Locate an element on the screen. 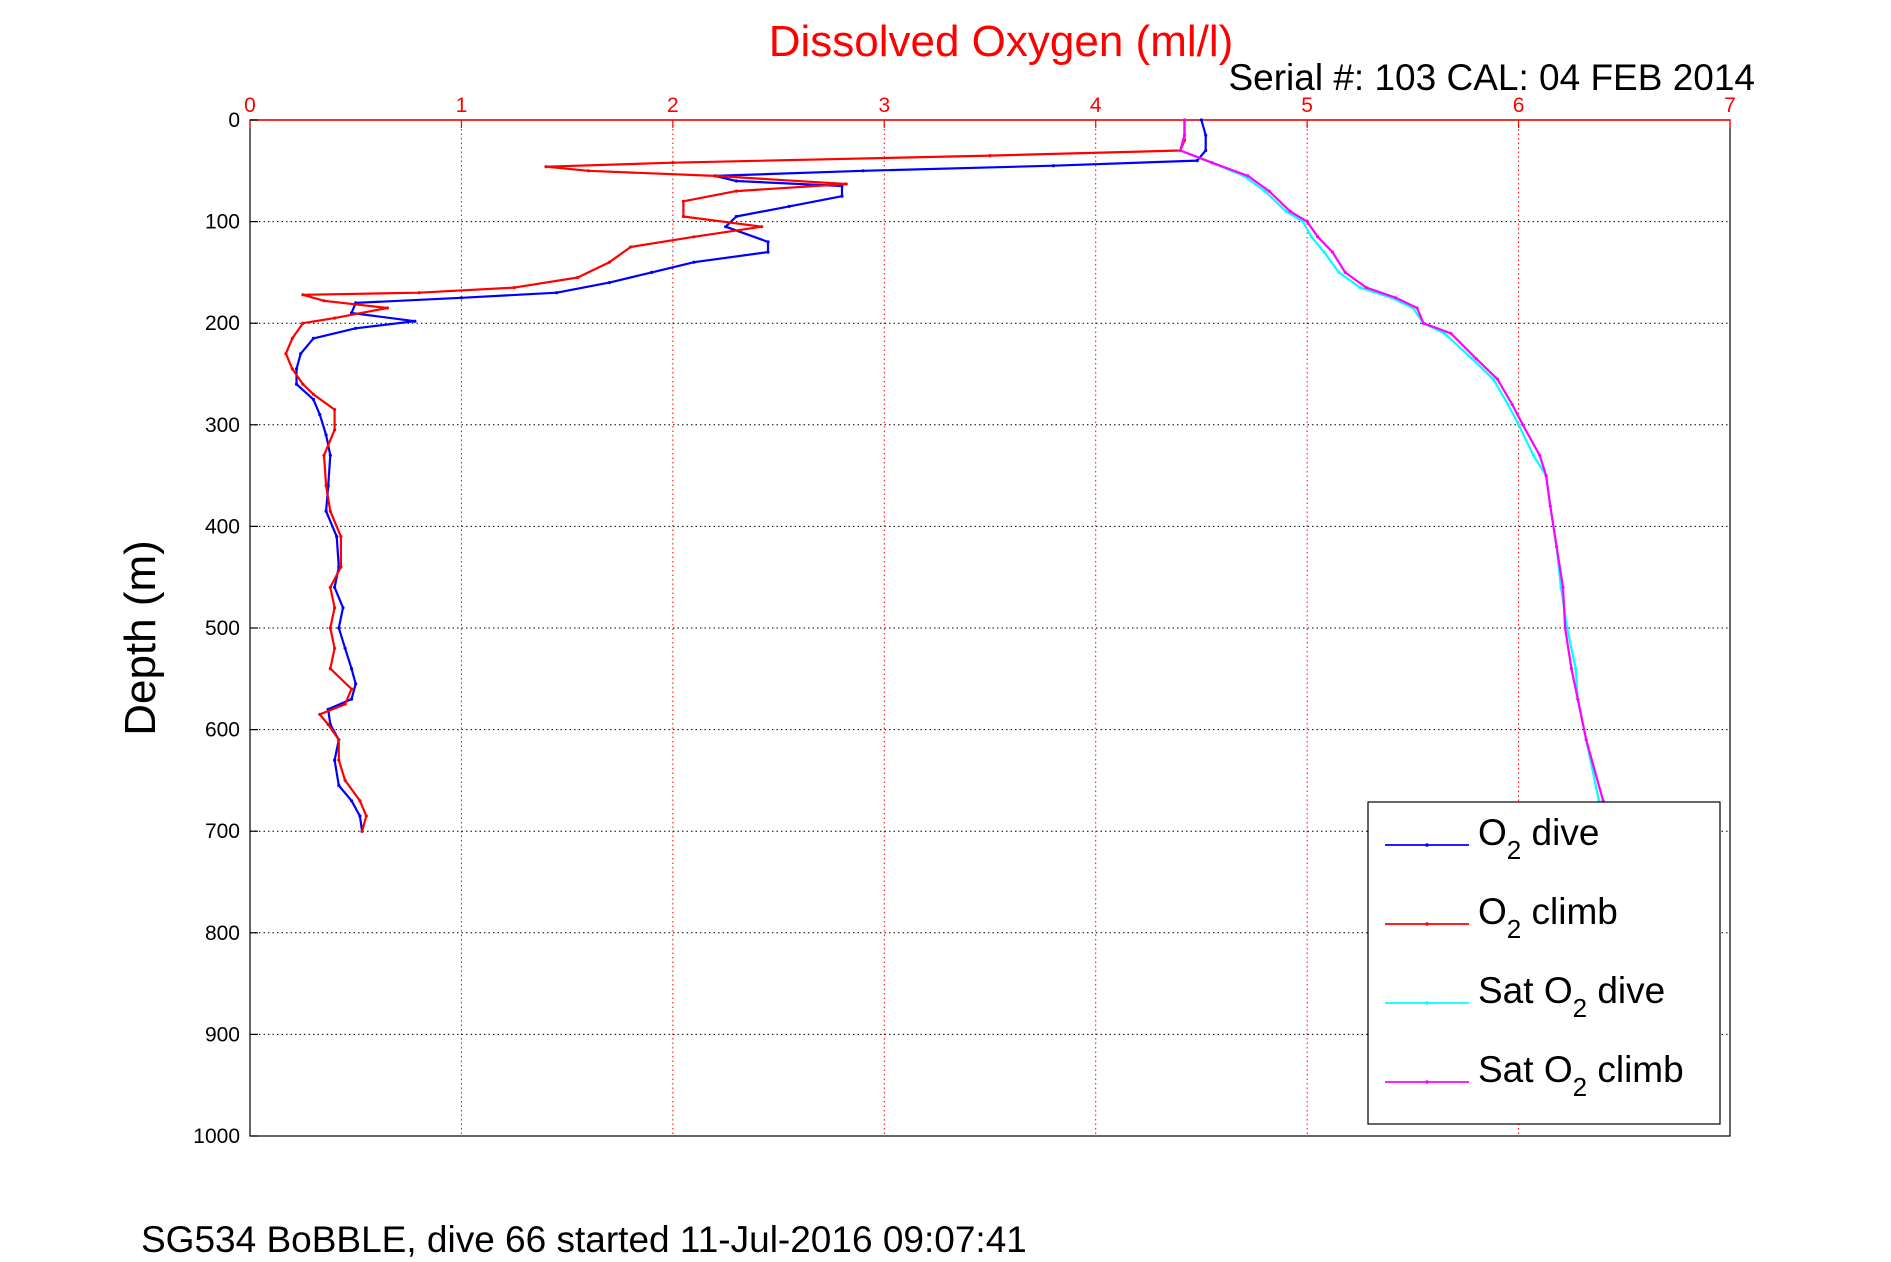 Image resolution: width=1891 pixels, height=1262 pixels. legend-label: O2 climb is located at coordinates (1548, 917).